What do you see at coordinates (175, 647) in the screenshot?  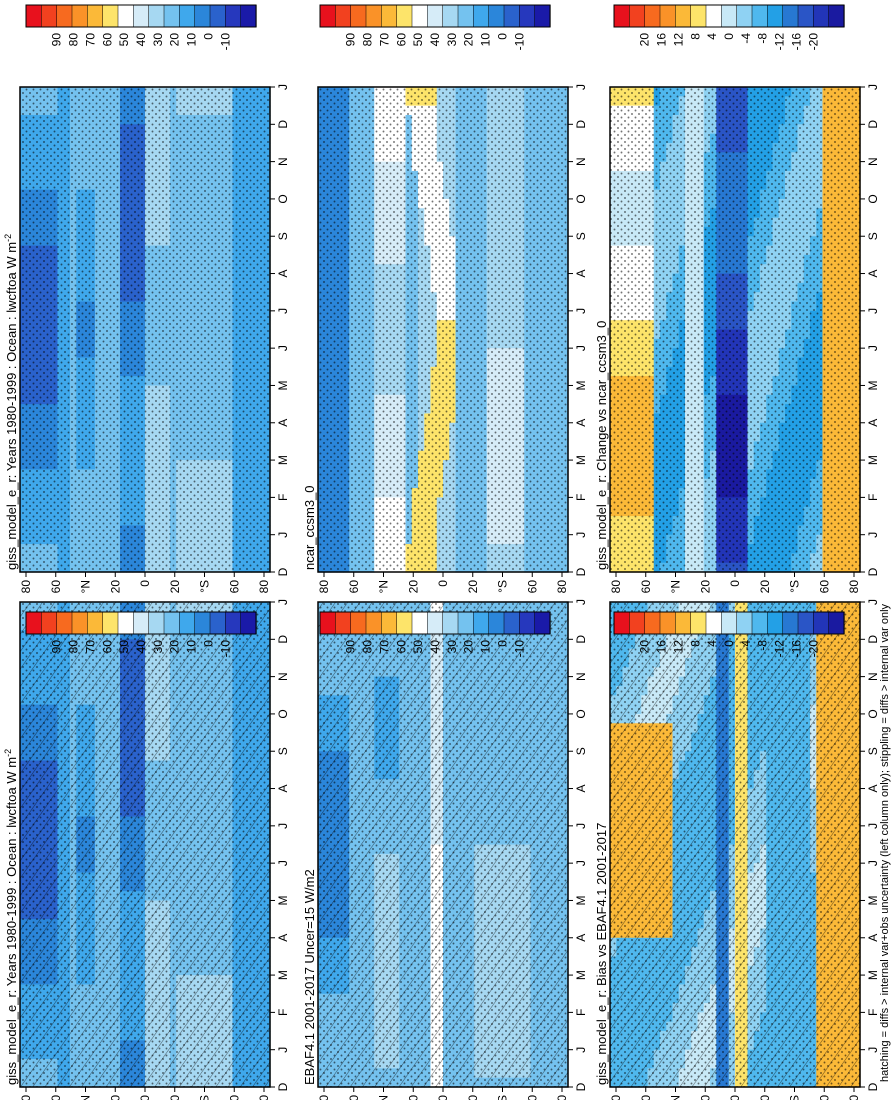 I see `colorbar-label: 20` at bounding box center [175, 647].